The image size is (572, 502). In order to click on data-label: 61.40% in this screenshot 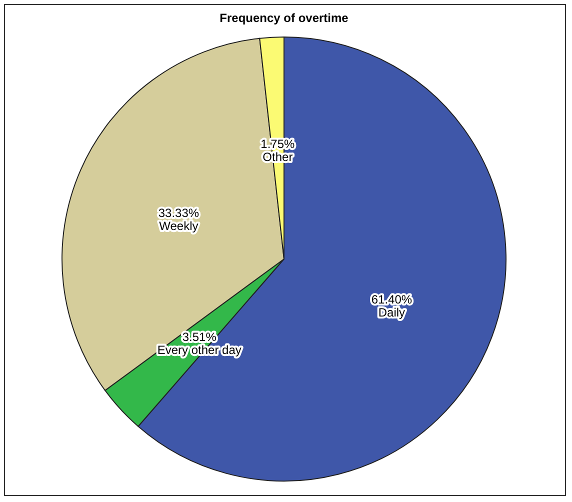, I will do `click(391, 299)`.